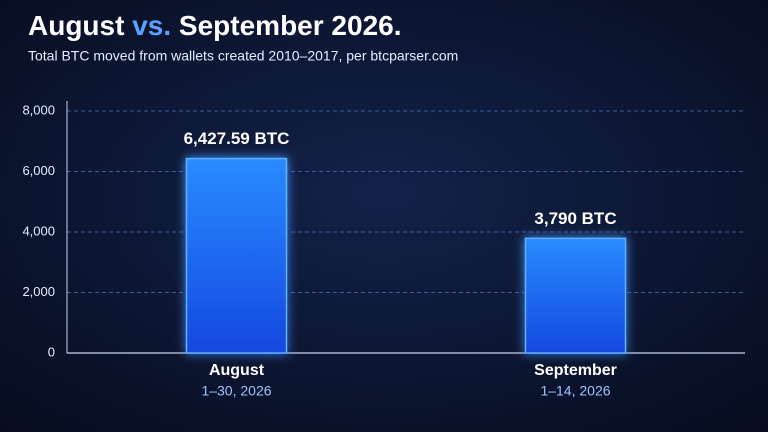 This screenshot has width=768, height=432. What do you see at coordinates (286, 25) in the screenshot?
I see `title-part: September 2026.` at bounding box center [286, 25].